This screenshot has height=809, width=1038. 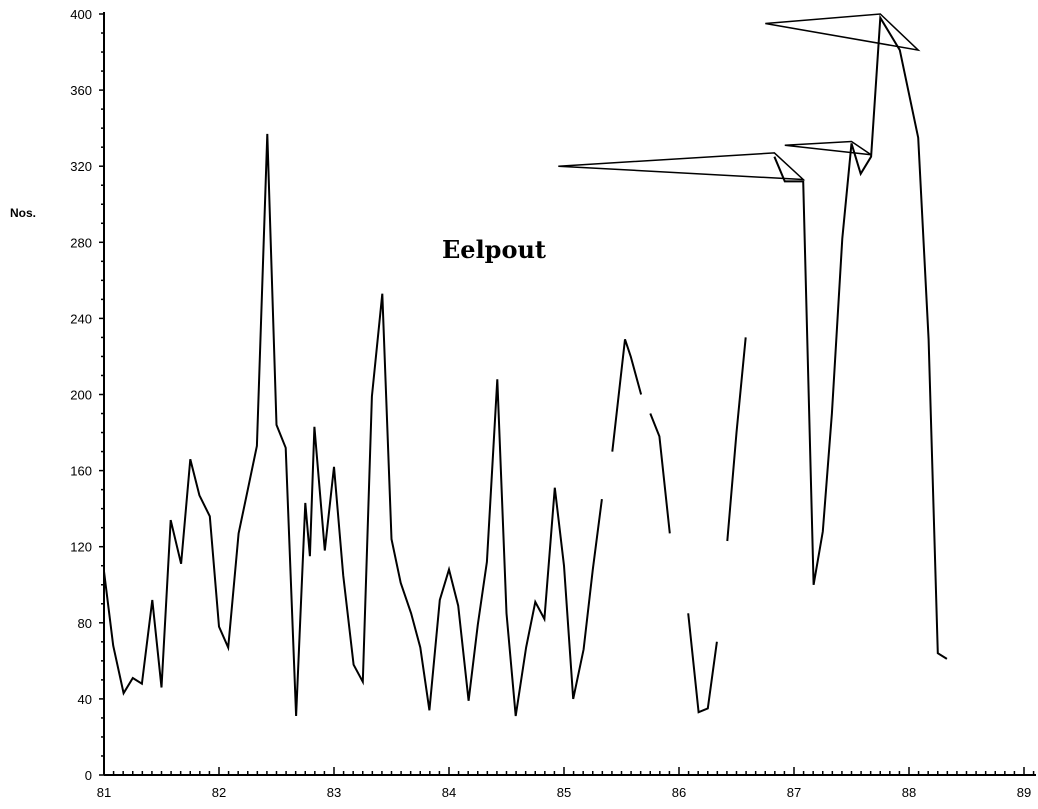 I want to click on x-tick-label: 89, so click(x=1024, y=792).